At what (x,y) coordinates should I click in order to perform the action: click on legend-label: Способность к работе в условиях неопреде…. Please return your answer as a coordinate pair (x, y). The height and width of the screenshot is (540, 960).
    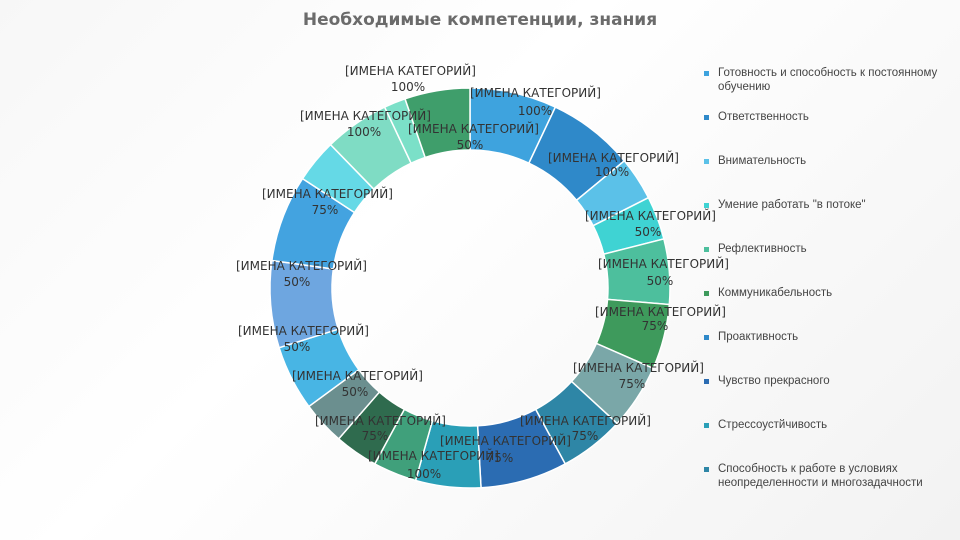
    Looking at the image, I should click on (820, 476).